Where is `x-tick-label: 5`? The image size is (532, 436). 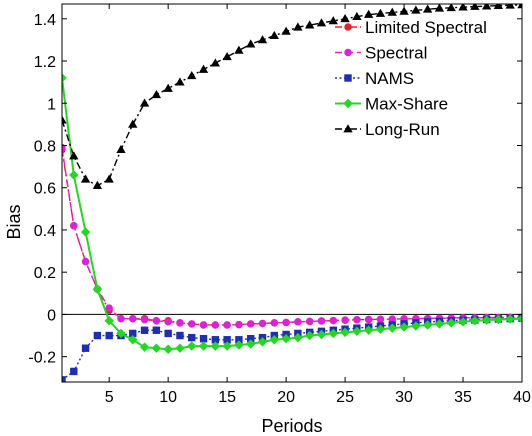 x-tick-label: 5 is located at coordinates (109, 397).